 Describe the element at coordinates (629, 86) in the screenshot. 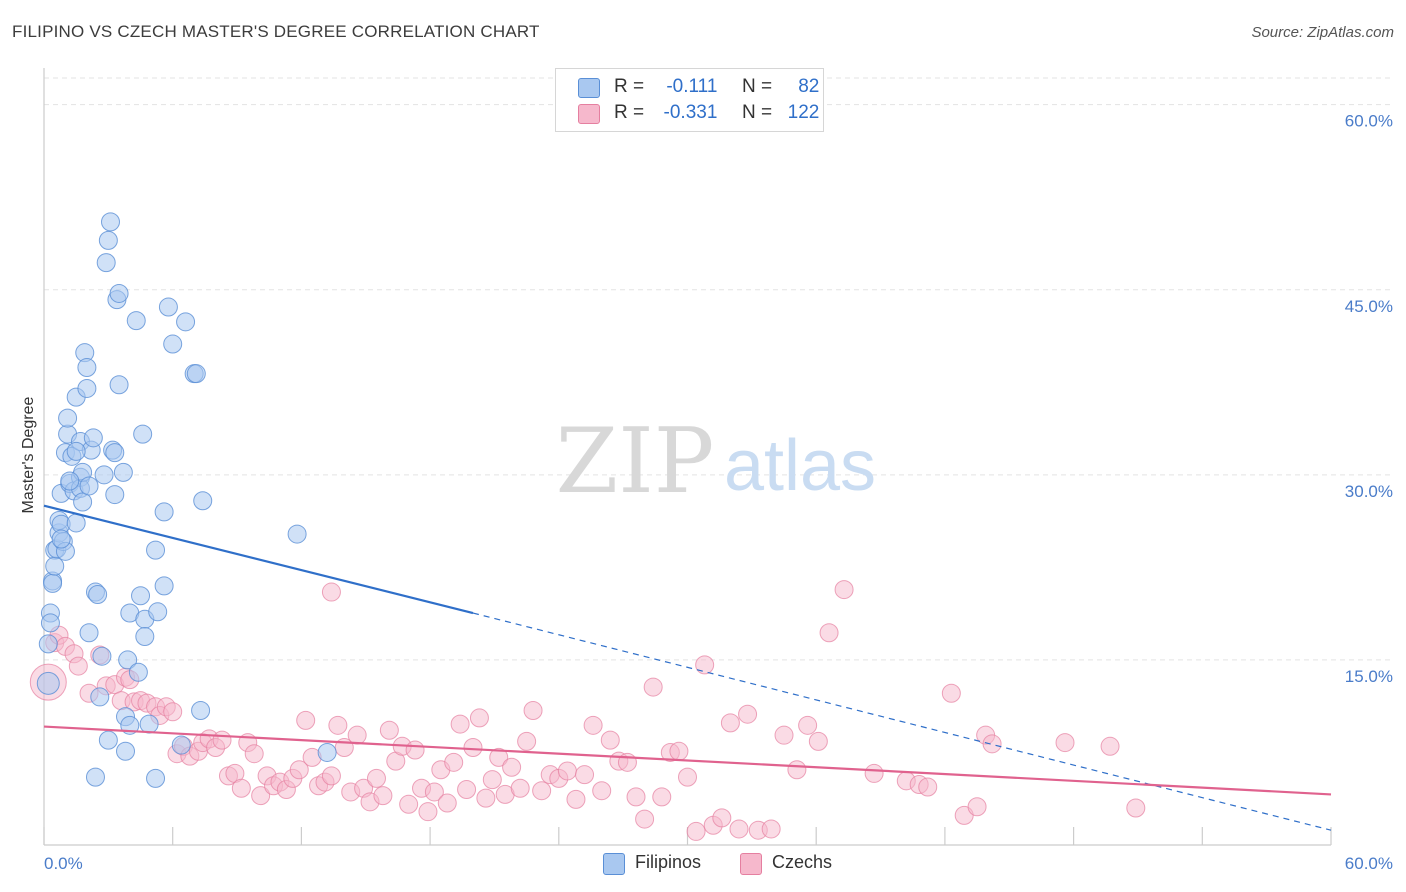

I see `legend-r-label: R =` at that location.